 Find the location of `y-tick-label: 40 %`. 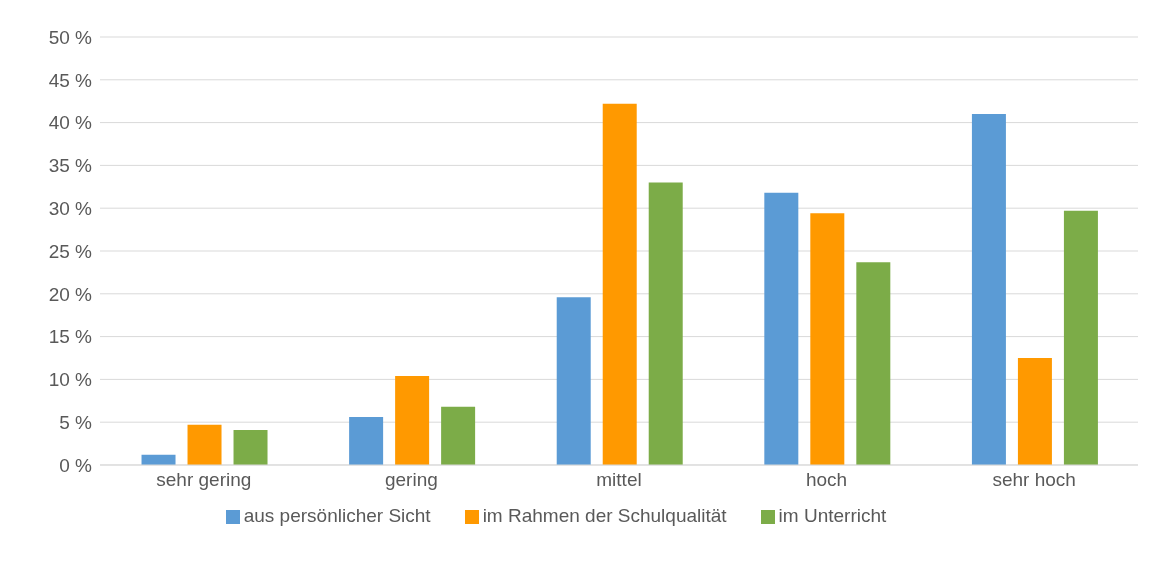

y-tick-label: 40 % is located at coordinates (70, 123).